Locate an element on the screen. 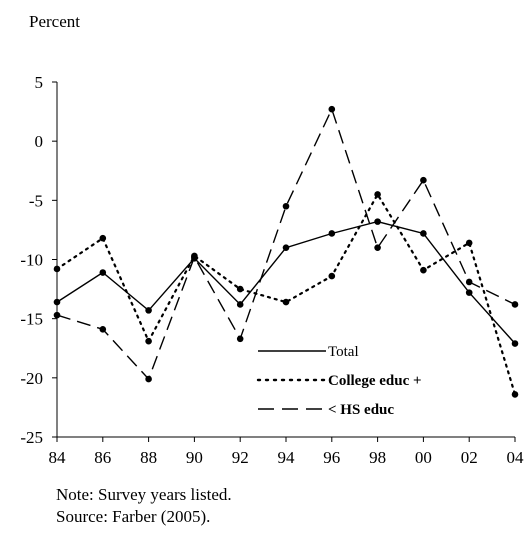 This screenshot has height=537, width=529. y-tick-label: -20 is located at coordinates (31, 378).